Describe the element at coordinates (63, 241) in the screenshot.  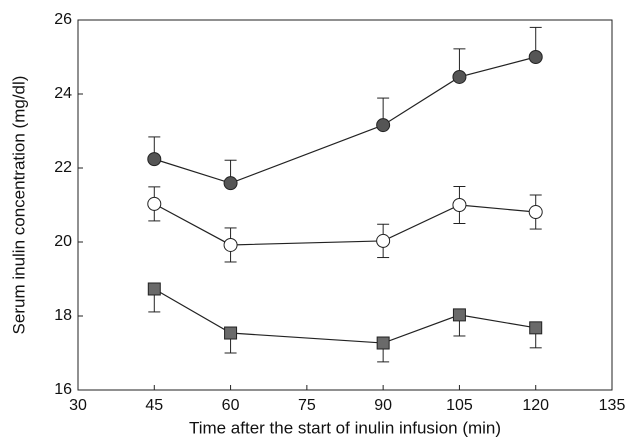
I see `y-tick-label: 20` at that location.